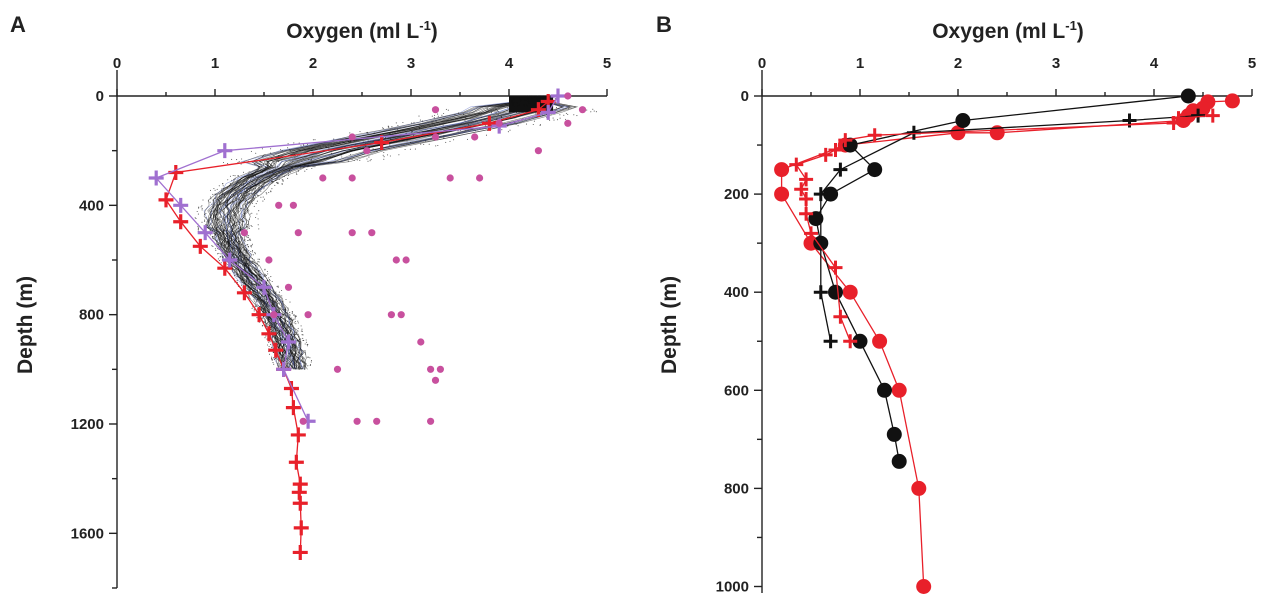 The image size is (1263, 595). Describe the element at coordinates (387, 232) in the screenshot. I see `profile-line` at that location.